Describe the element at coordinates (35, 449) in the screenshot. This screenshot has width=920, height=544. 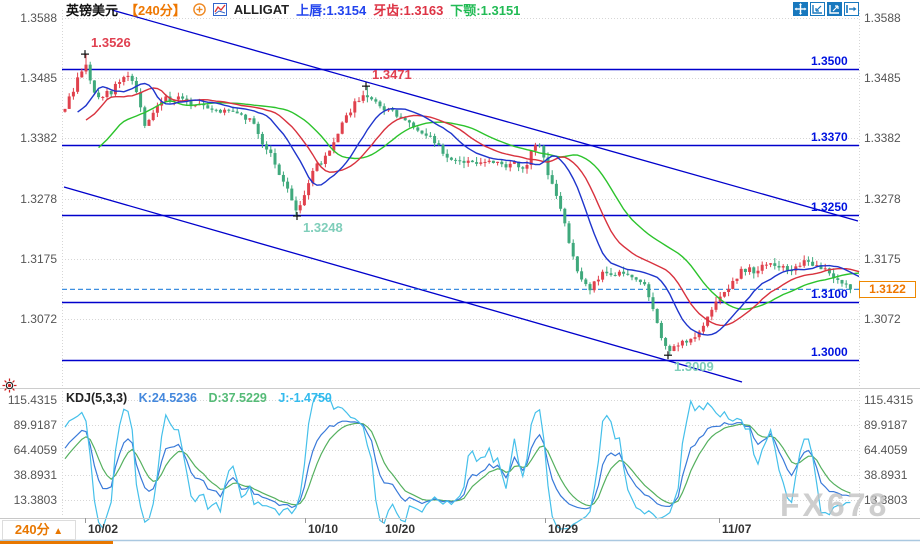
I see `kdj-axis-label-left: 64.4059` at that location.